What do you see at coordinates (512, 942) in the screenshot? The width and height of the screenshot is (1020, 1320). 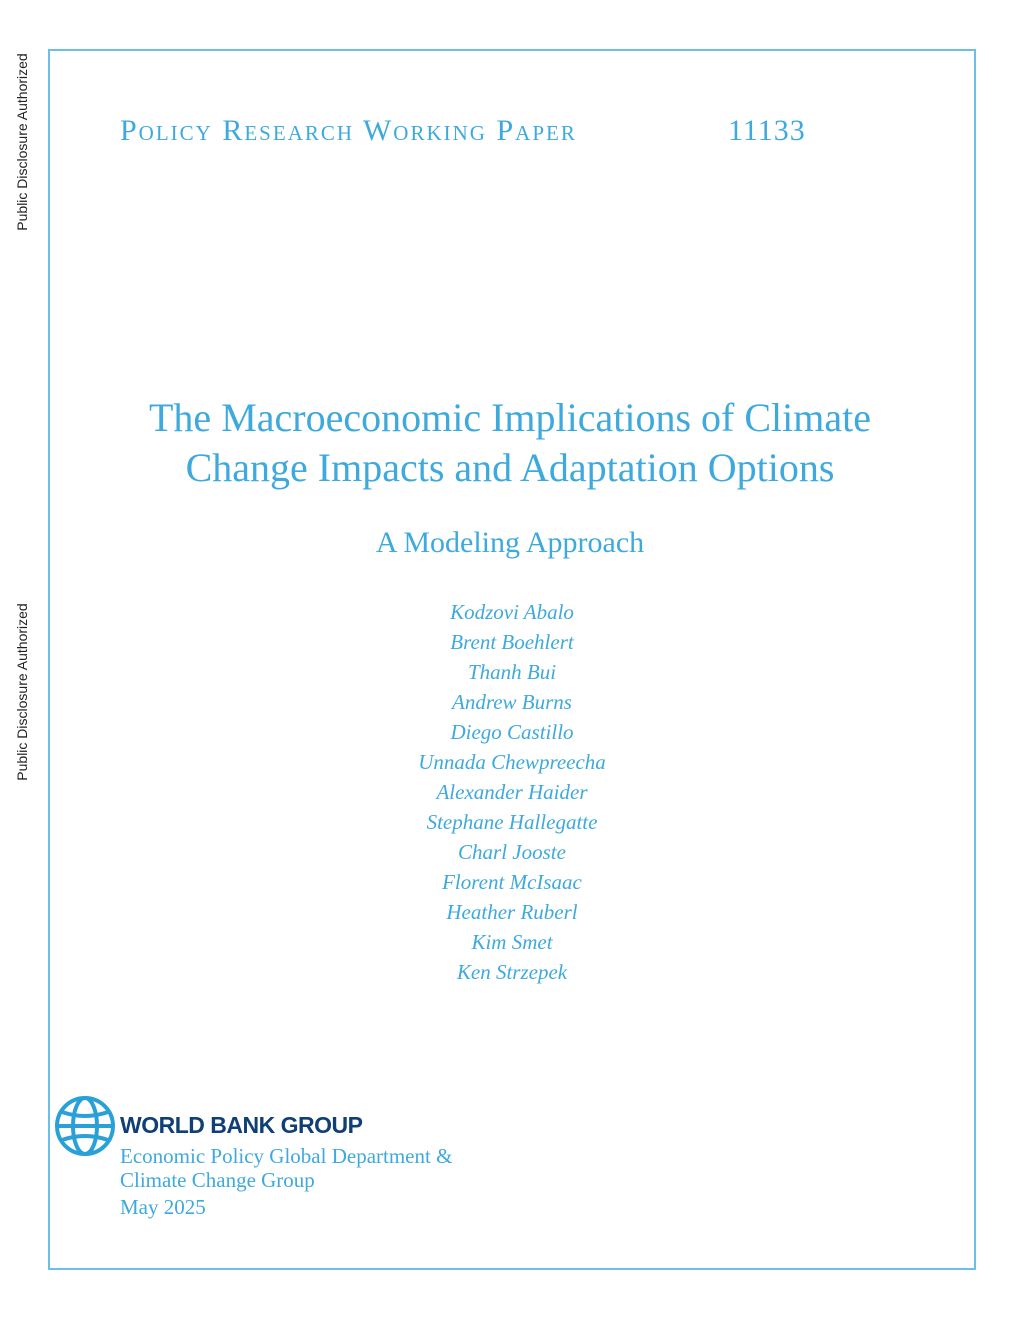 I see `author: Kim Smet` at bounding box center [512, 942].